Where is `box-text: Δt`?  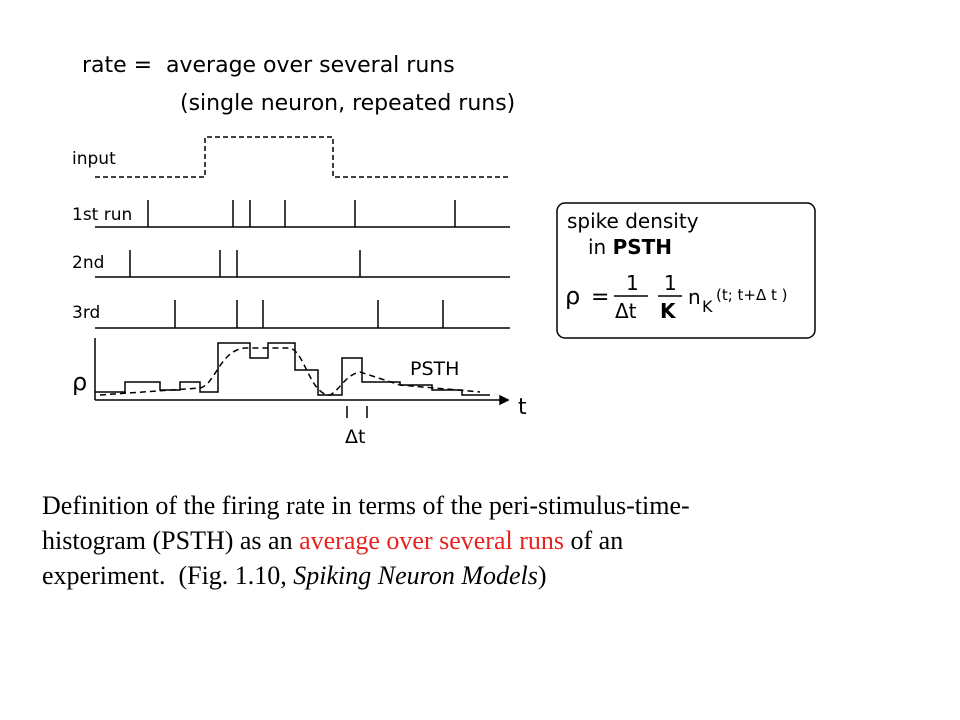 box-text: Δt is located at coordinates (626, 311).